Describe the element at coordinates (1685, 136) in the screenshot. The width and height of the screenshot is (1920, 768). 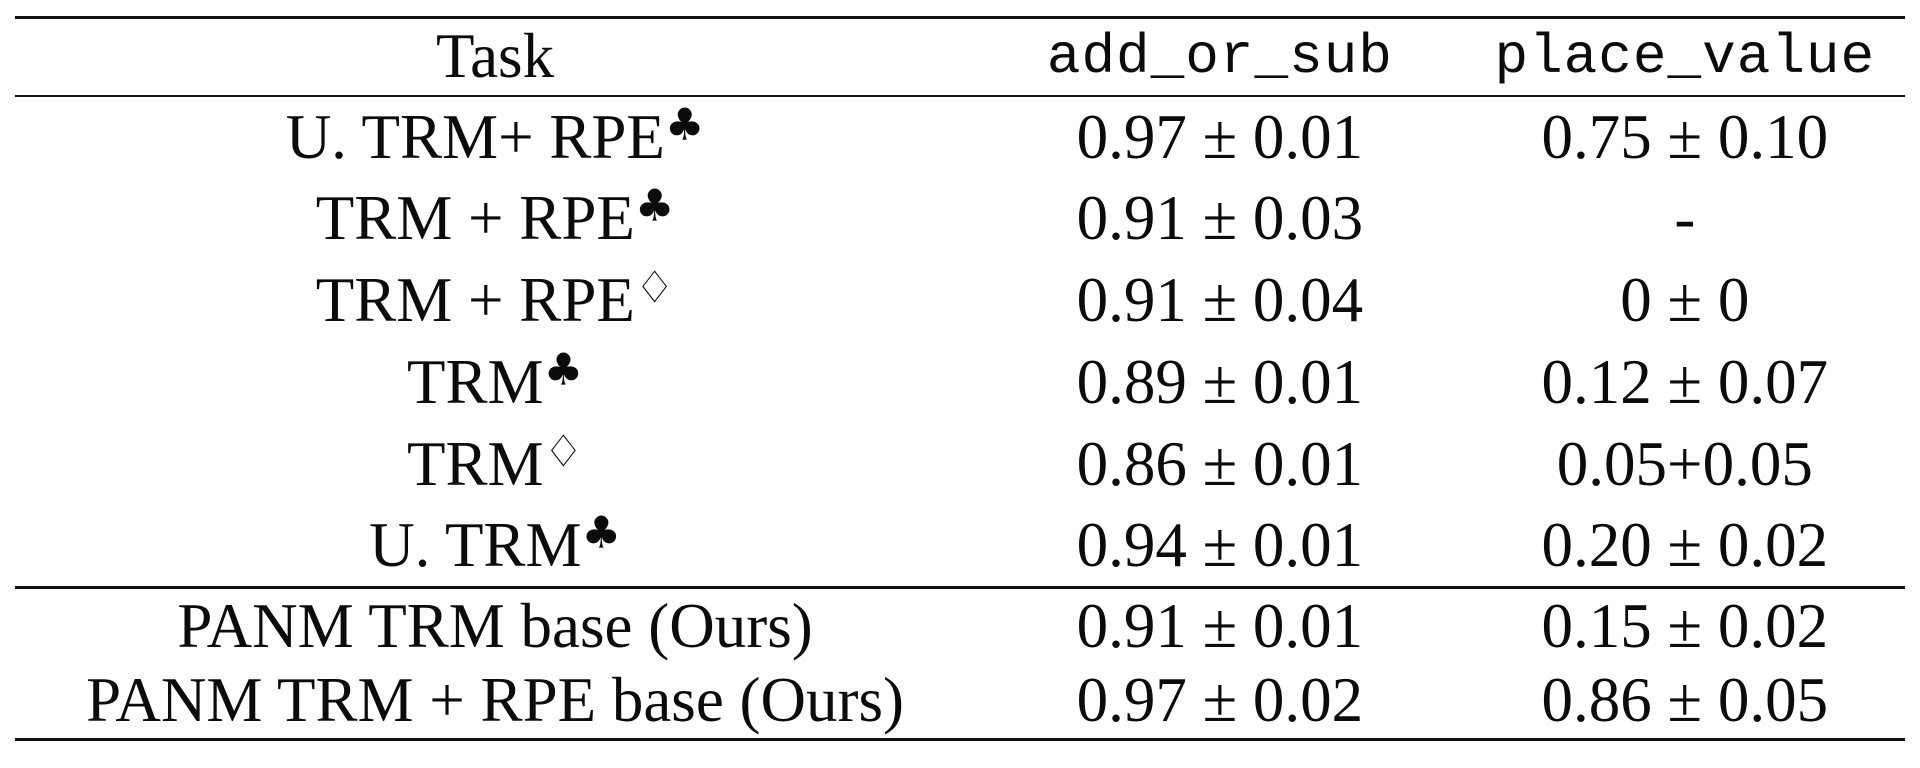
I see `place-value-cell: 0.75 ± 0.10` at that location.